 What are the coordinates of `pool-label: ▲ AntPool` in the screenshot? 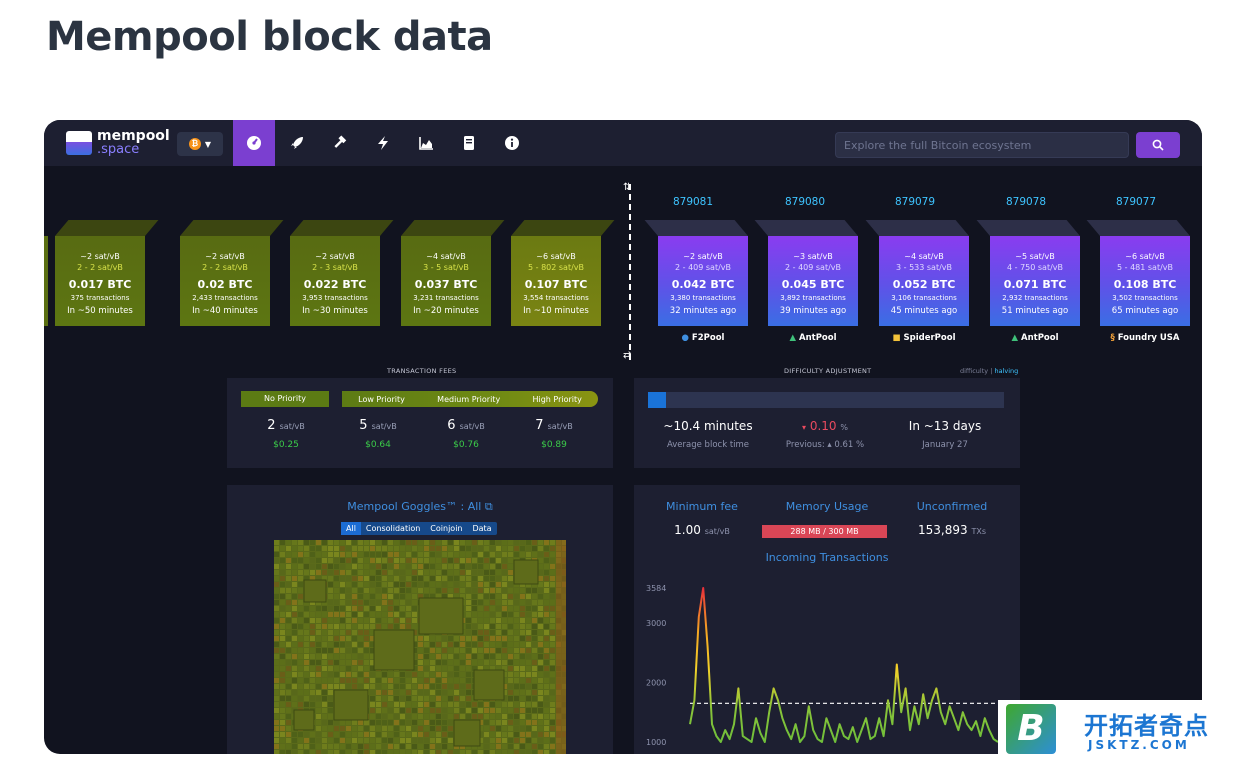 It's located at (813, 338).